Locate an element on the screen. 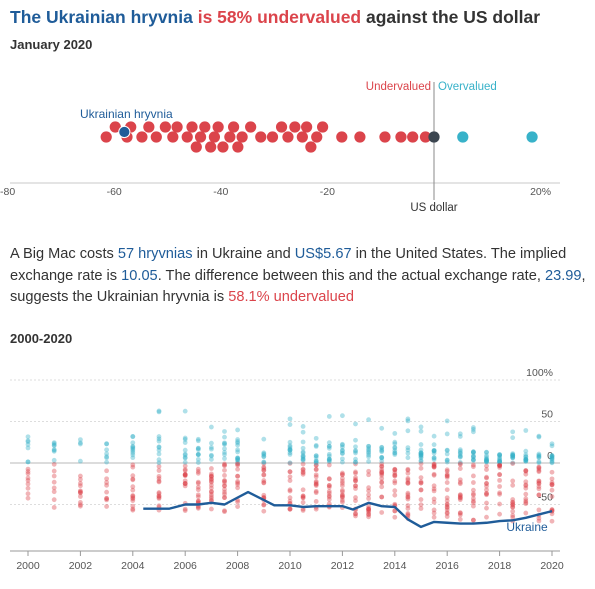  x-tick-label: 2008 is located at coordinates (238, 566).